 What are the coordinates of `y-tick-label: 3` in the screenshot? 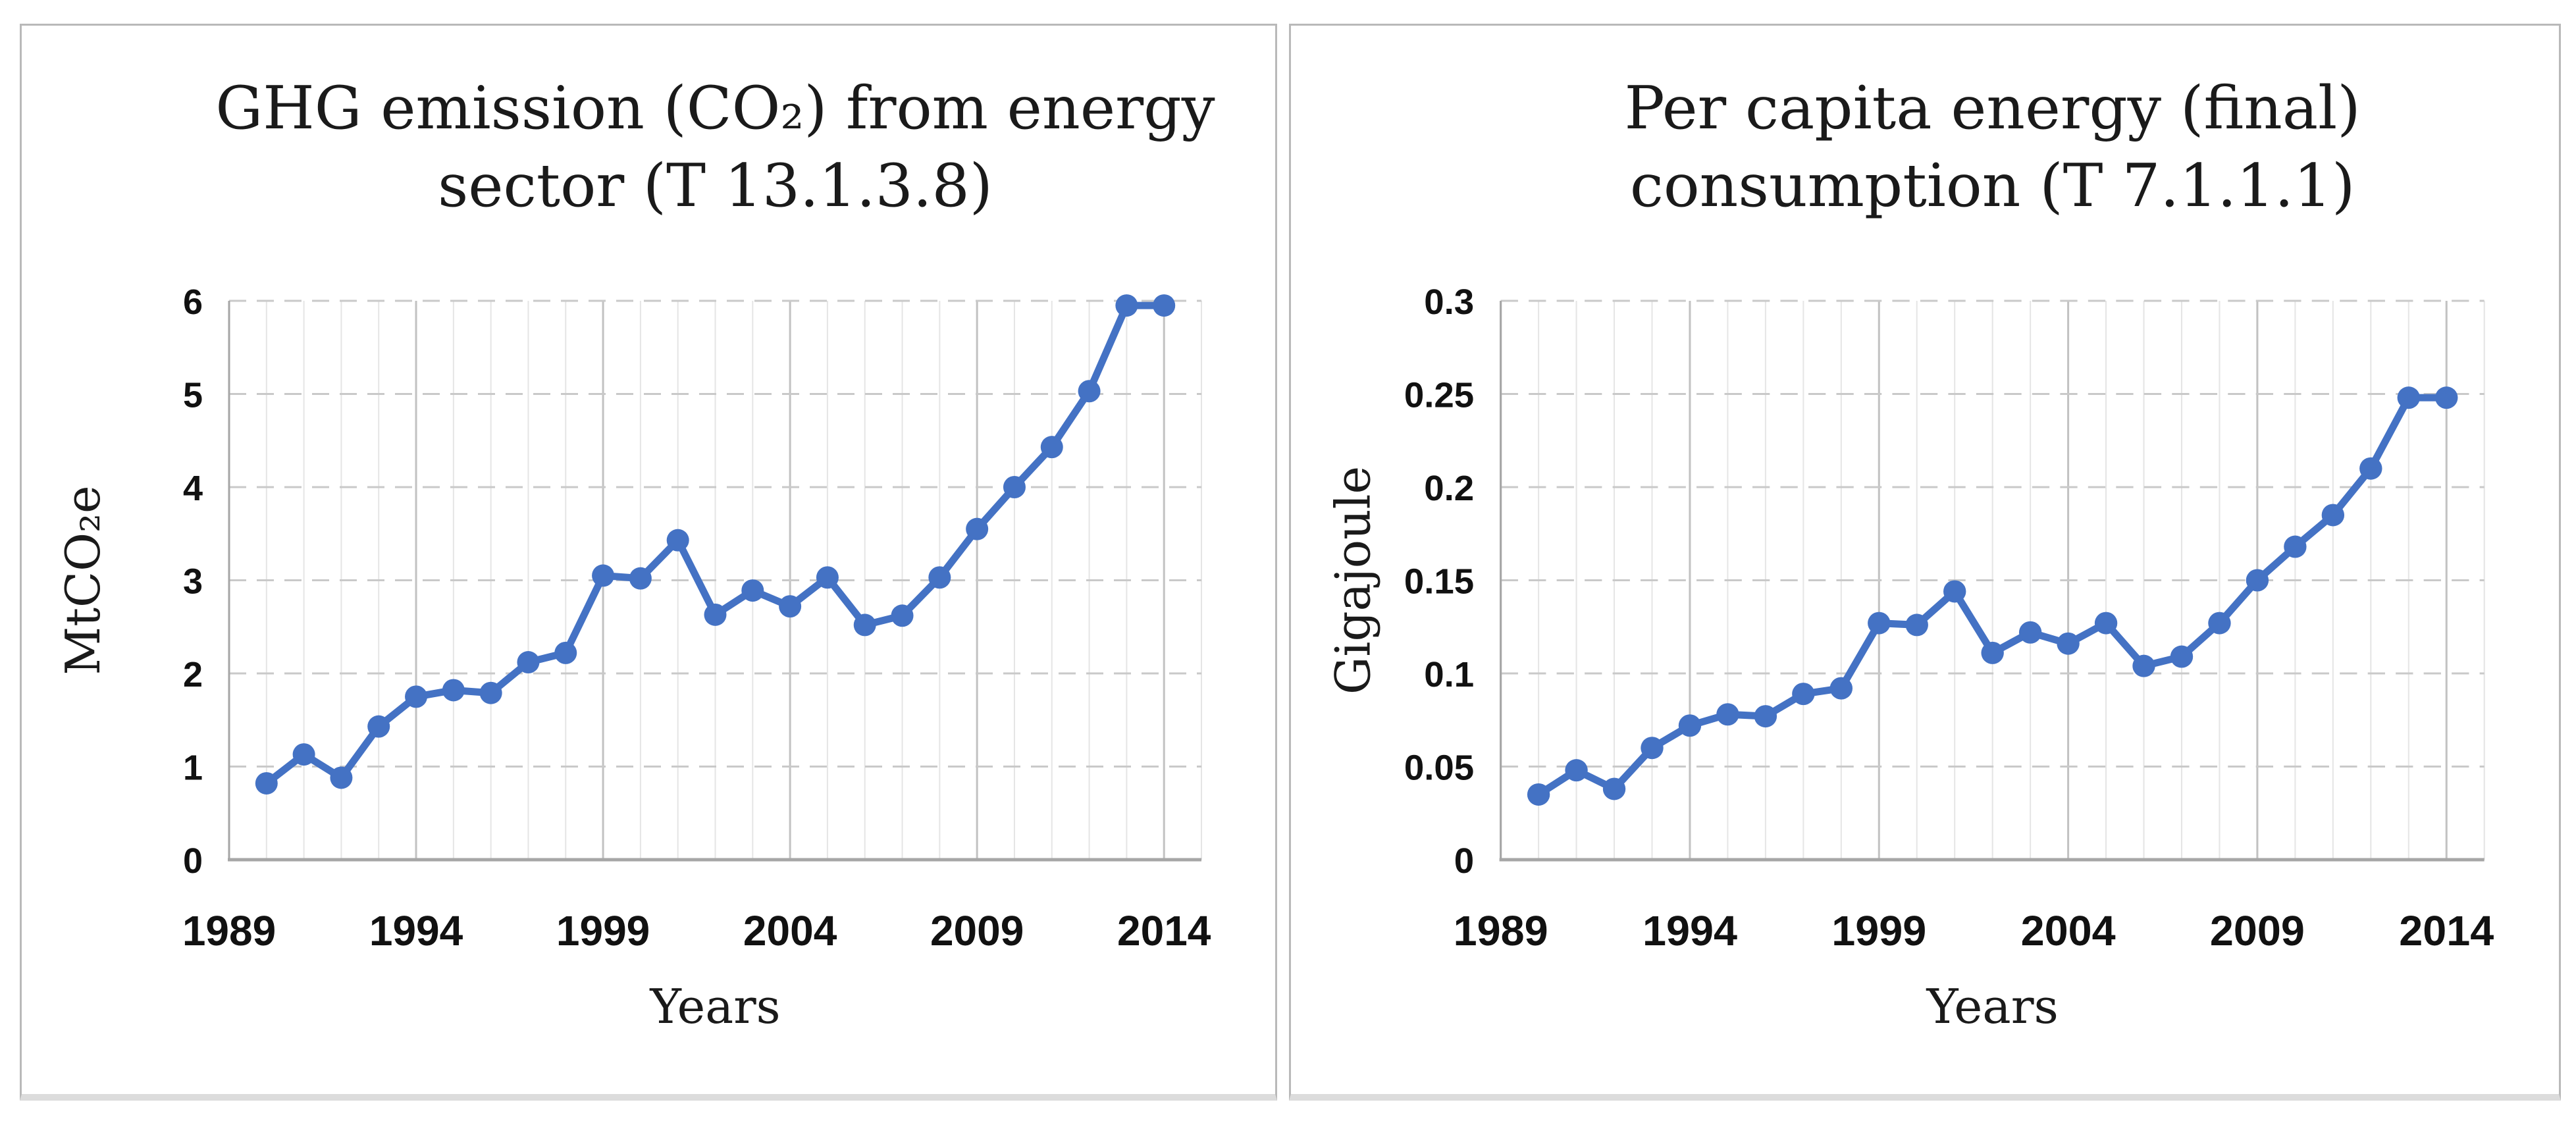 It's located at (193, 582).